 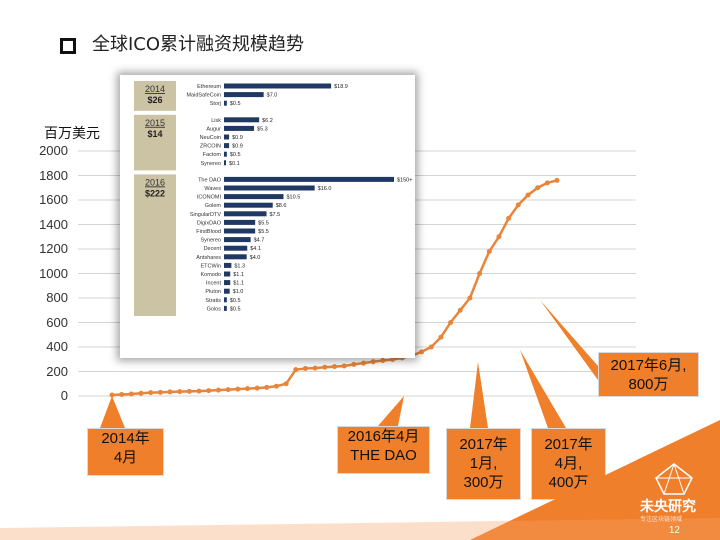 What do you see at coordinates (294, 198) in the screenshot?
I see `inset-bar-value: $10.5` at bounding box center [294, 198].